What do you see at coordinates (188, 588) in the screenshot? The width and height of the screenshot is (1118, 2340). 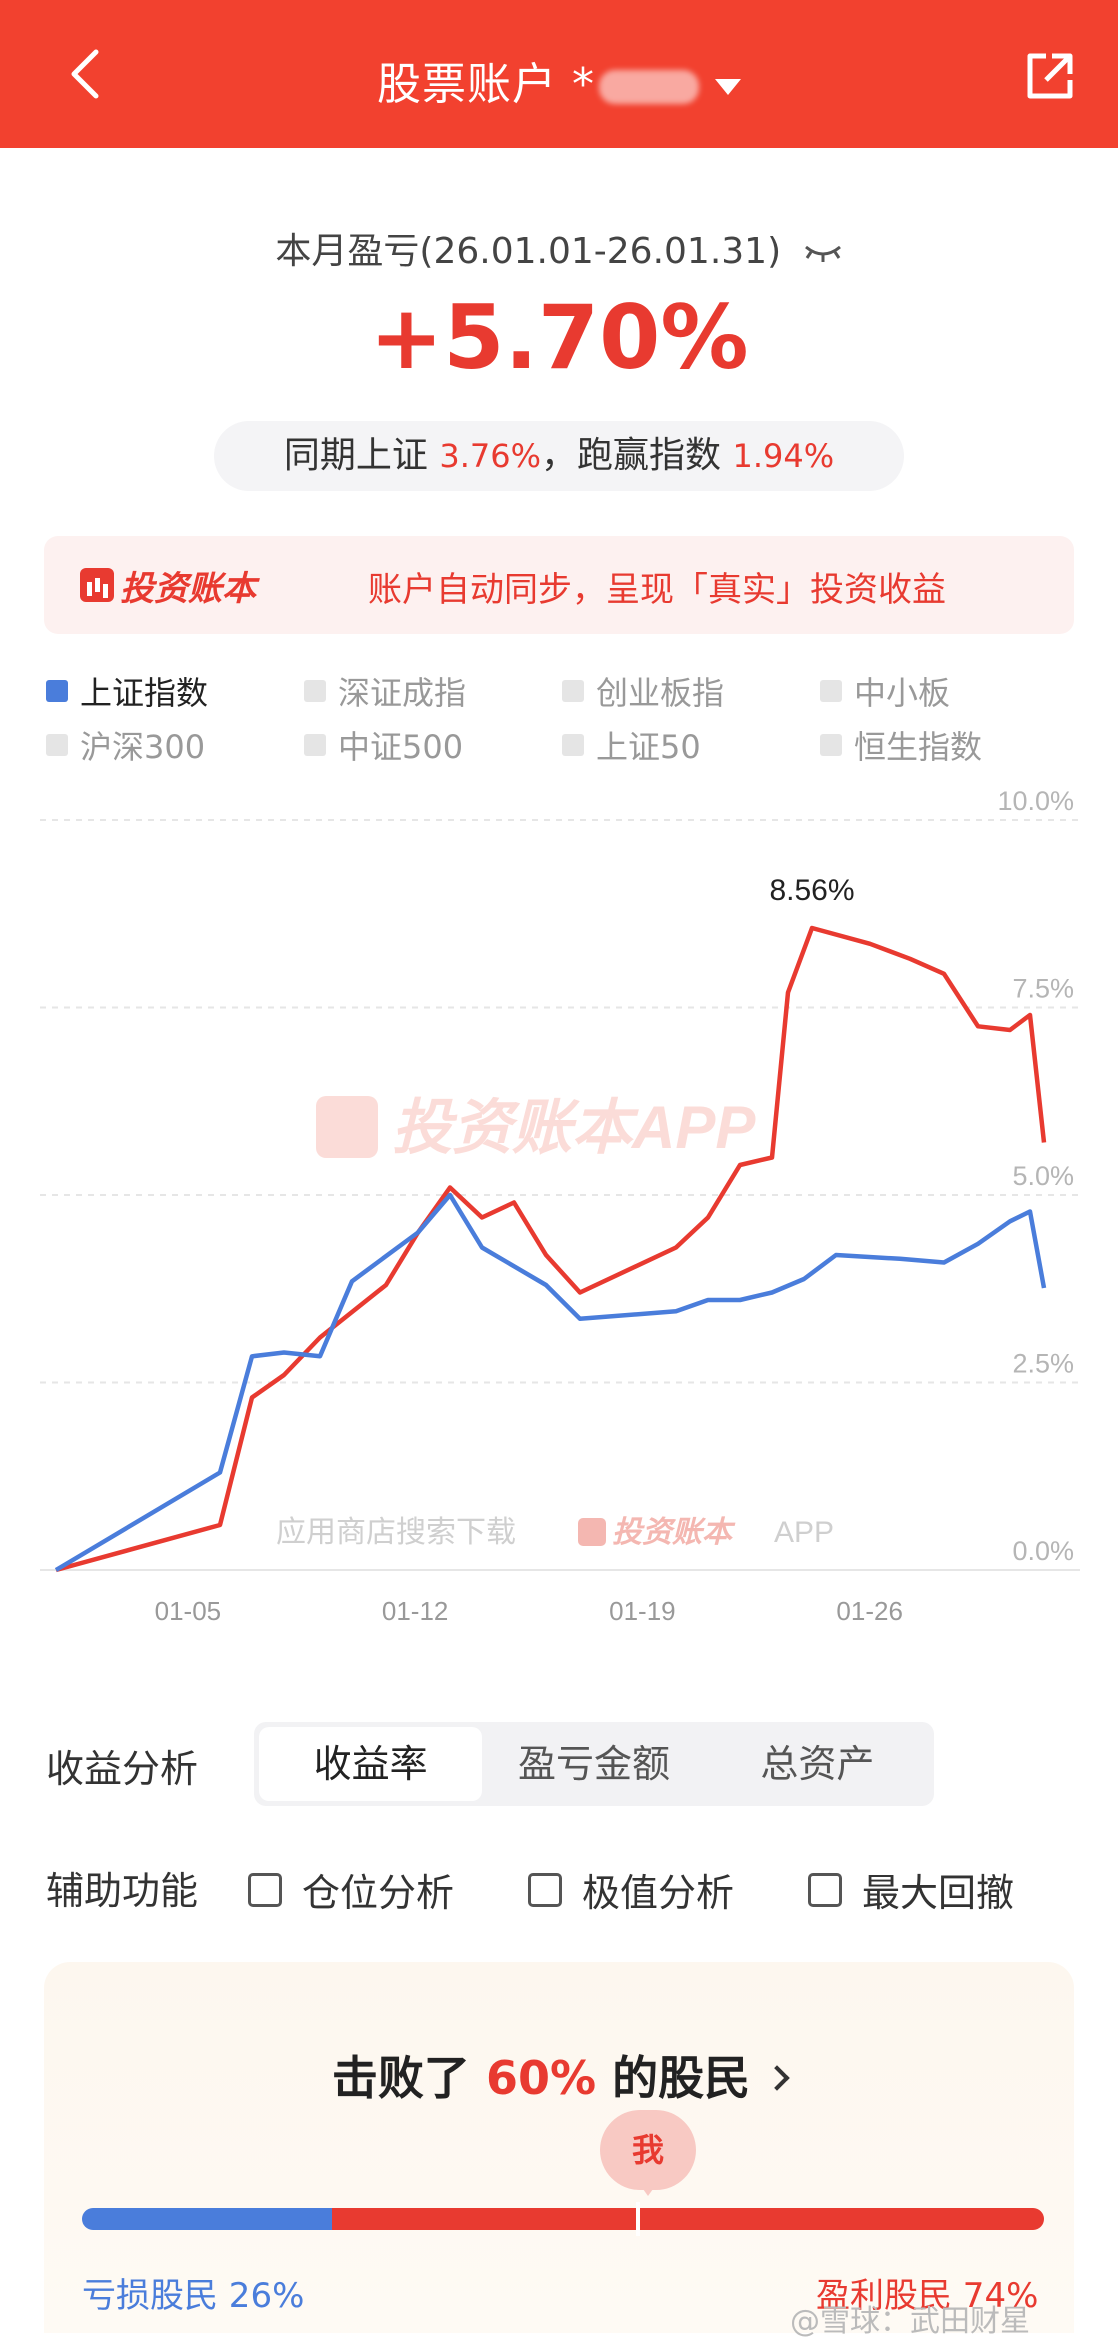 I see `logo-text: 投资账本` at bounding box center [188, 588].